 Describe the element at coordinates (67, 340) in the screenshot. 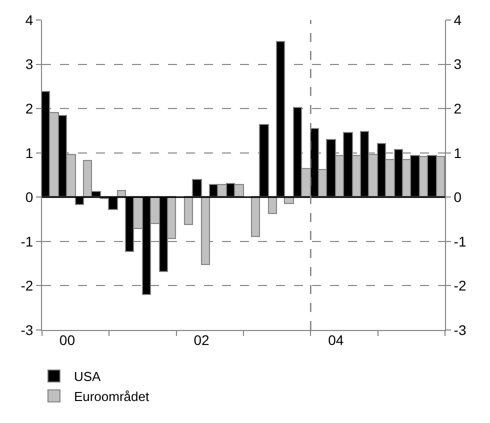

I see `x-tick-label: 00` at that location.